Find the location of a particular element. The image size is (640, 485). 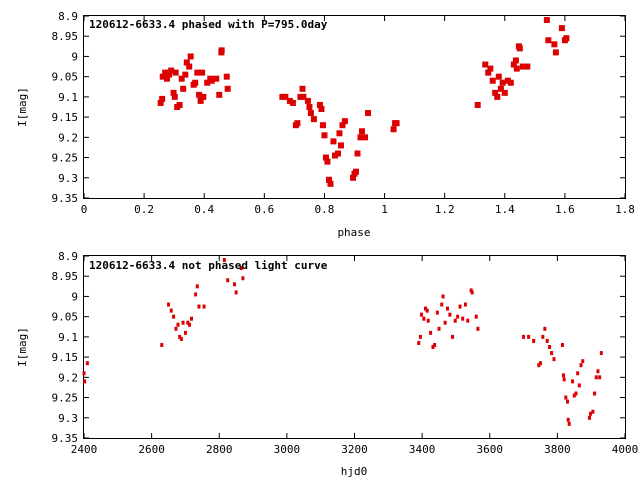

phased-y-tick-label: 9.25 is located at coordinates (65, 158).